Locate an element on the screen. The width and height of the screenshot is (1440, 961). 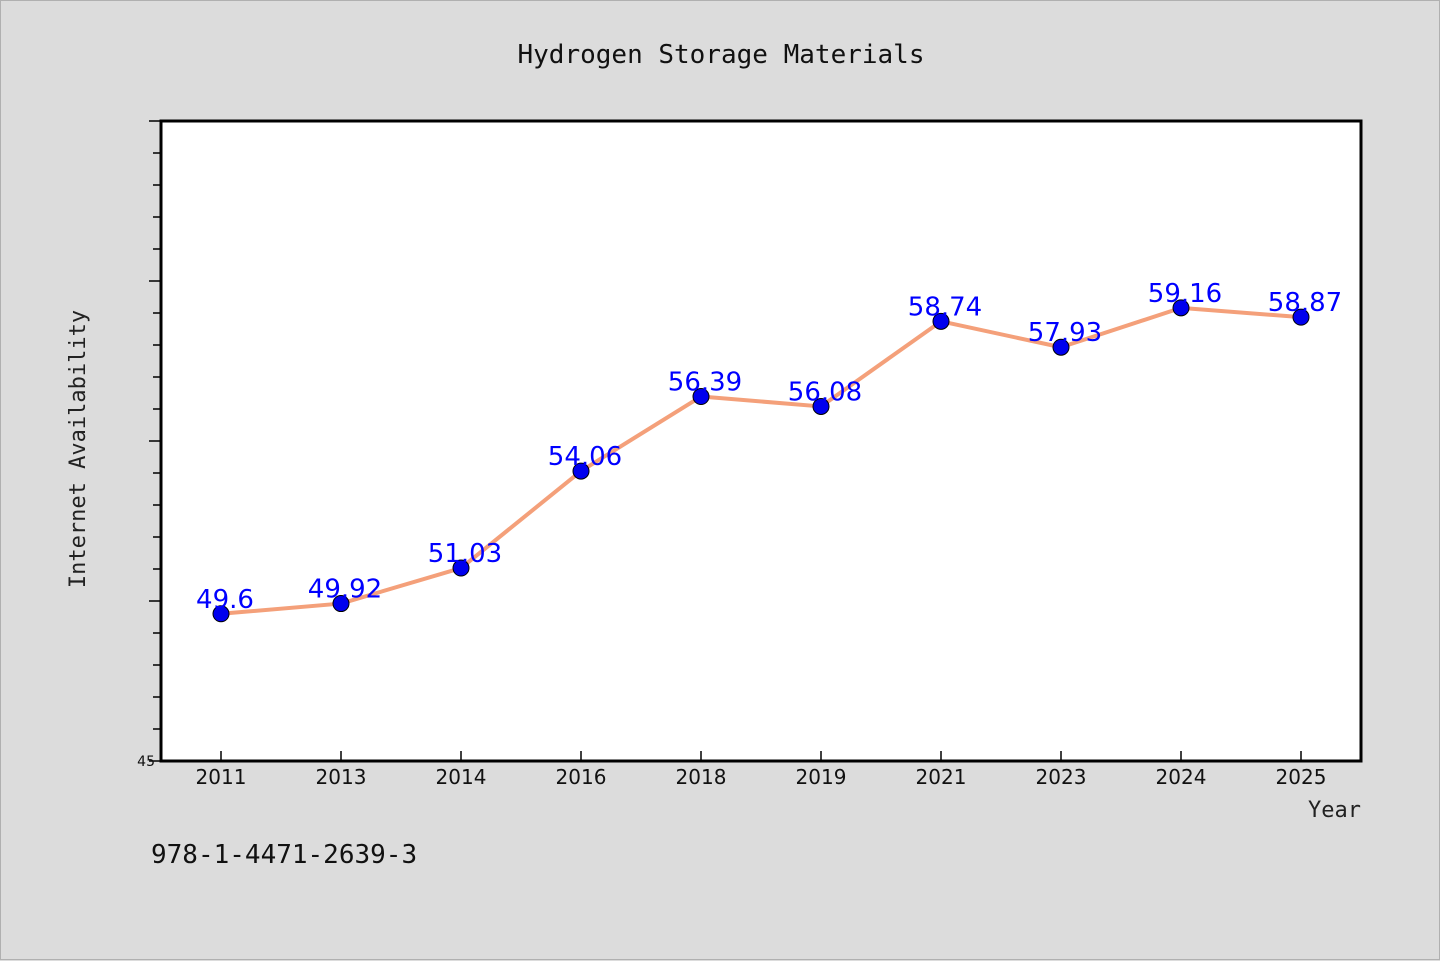
data-label: 56.08 is located at coordinates (825, 392).